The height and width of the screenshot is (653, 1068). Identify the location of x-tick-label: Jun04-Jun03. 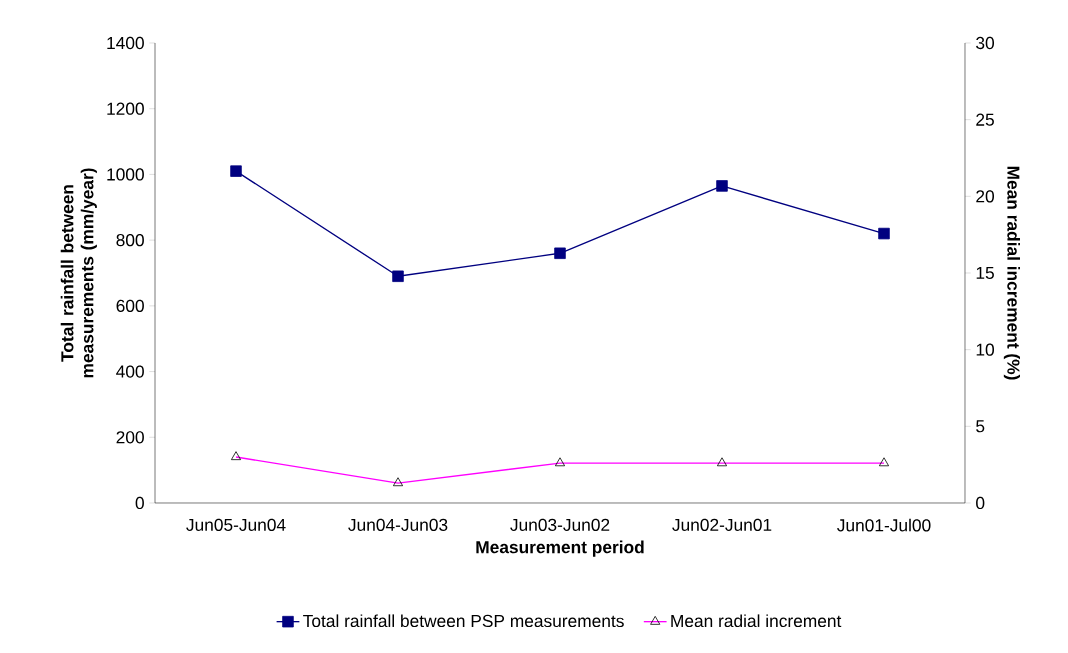
(398, 524).